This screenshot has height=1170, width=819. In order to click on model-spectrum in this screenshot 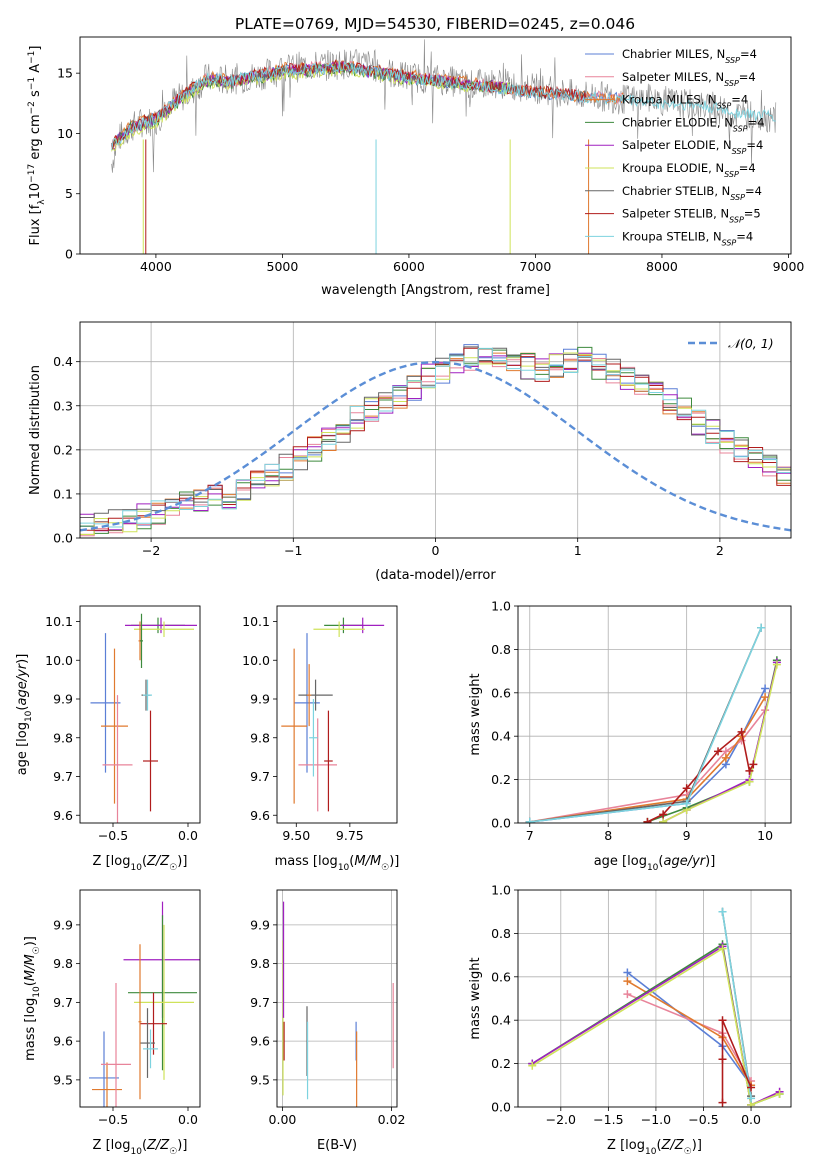, I will do `click(443, 106)`.